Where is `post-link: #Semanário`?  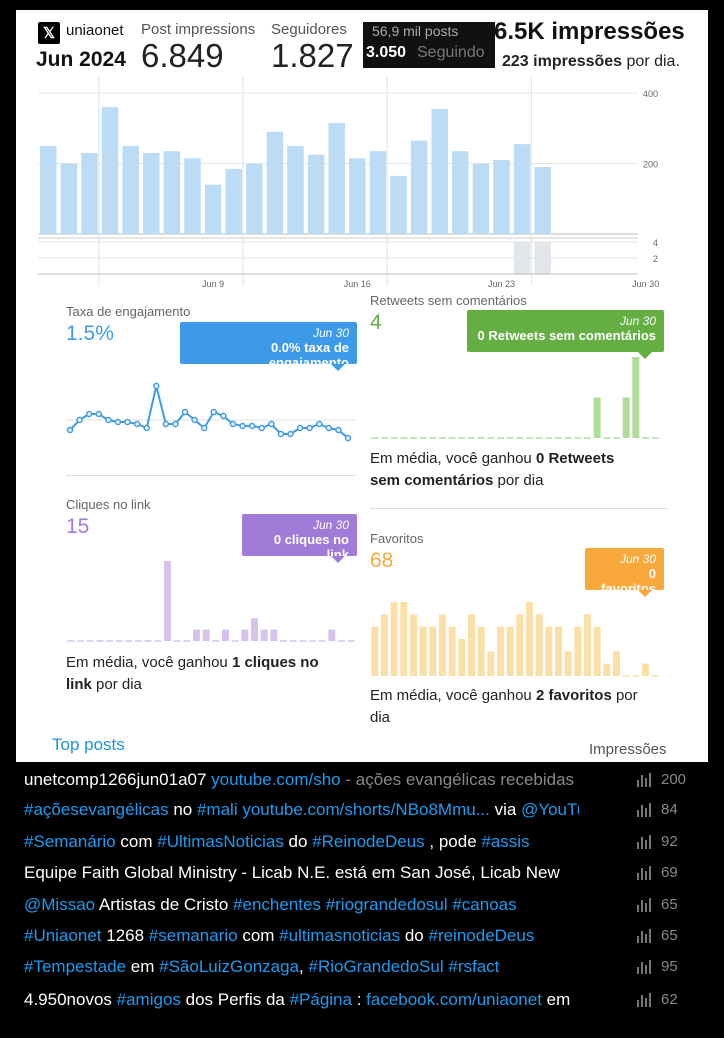 post-link: #Semanário is located at coordinates (70, 841).